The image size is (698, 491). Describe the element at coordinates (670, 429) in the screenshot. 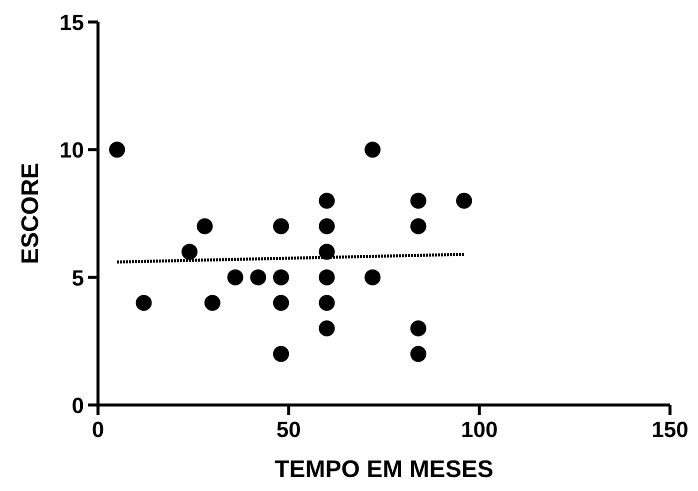

I see `x-tick-label: 150` at that location.